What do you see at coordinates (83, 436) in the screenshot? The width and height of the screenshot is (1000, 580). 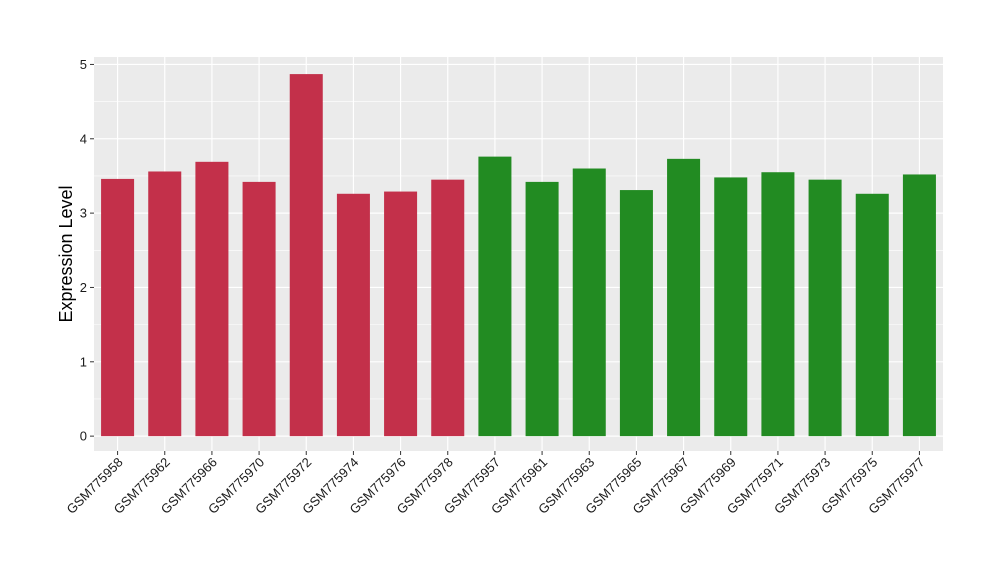 I see `y-tick-label: 0` at bounding box center [83, 436].